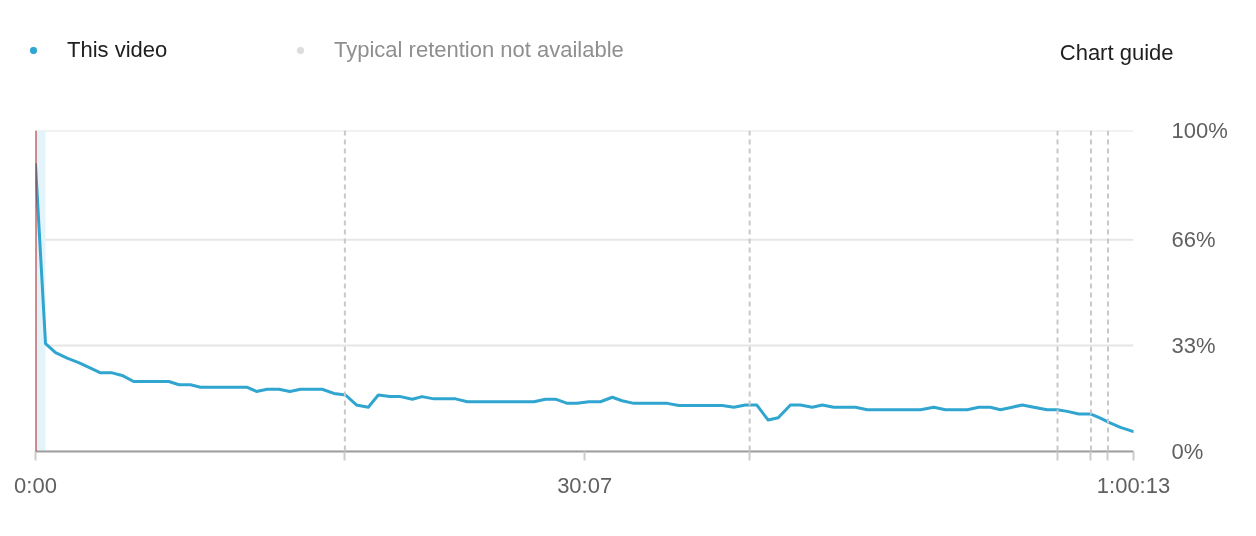  What do you see at coordinates (117, 50) in the screenshot?
I see `legend-label: This video` at bounding box center [117, 50].